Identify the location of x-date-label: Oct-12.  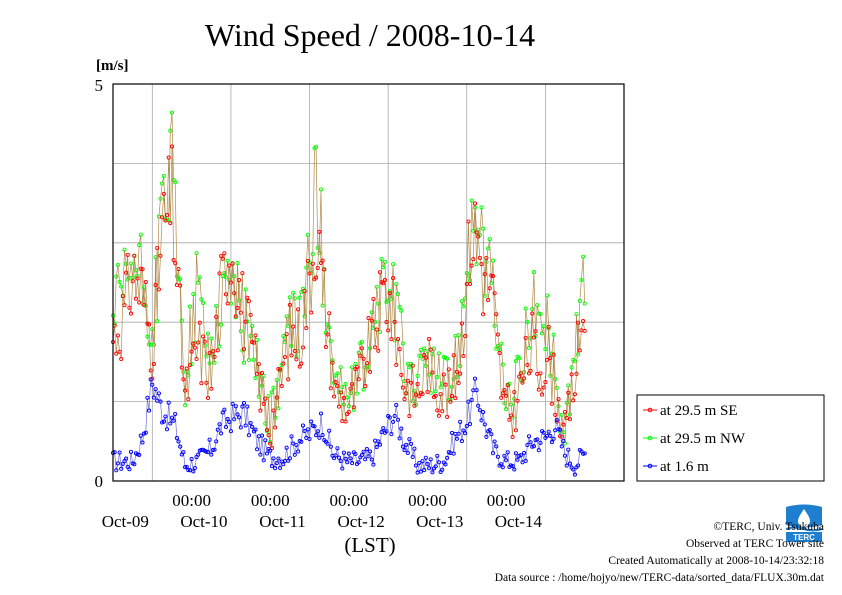
(361, 521).